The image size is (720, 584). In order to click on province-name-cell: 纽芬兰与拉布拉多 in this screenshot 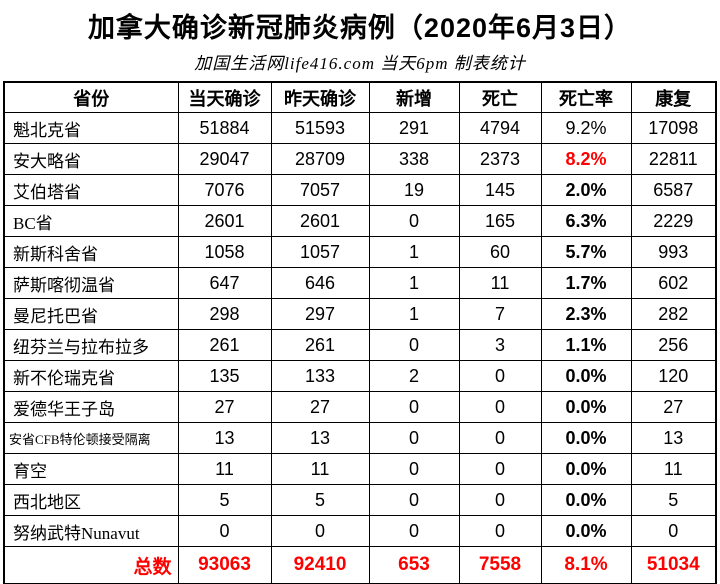, I will do `click(91, 345)`.